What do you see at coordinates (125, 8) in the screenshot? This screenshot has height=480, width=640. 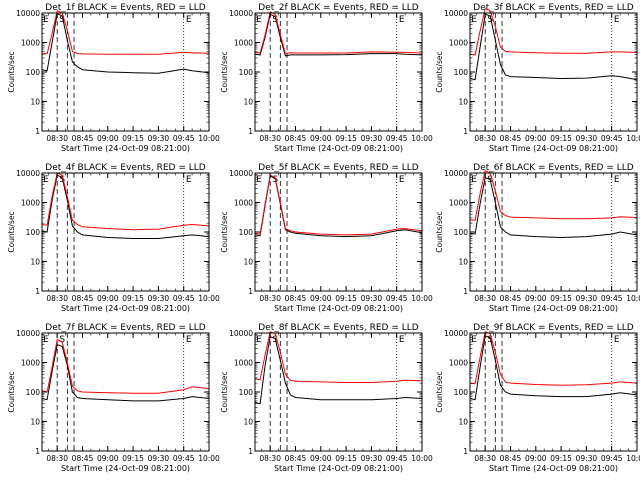 I see `panel-title: Det_1f BLACK = Events, RED = LLD` at bounding box center [125, 8].